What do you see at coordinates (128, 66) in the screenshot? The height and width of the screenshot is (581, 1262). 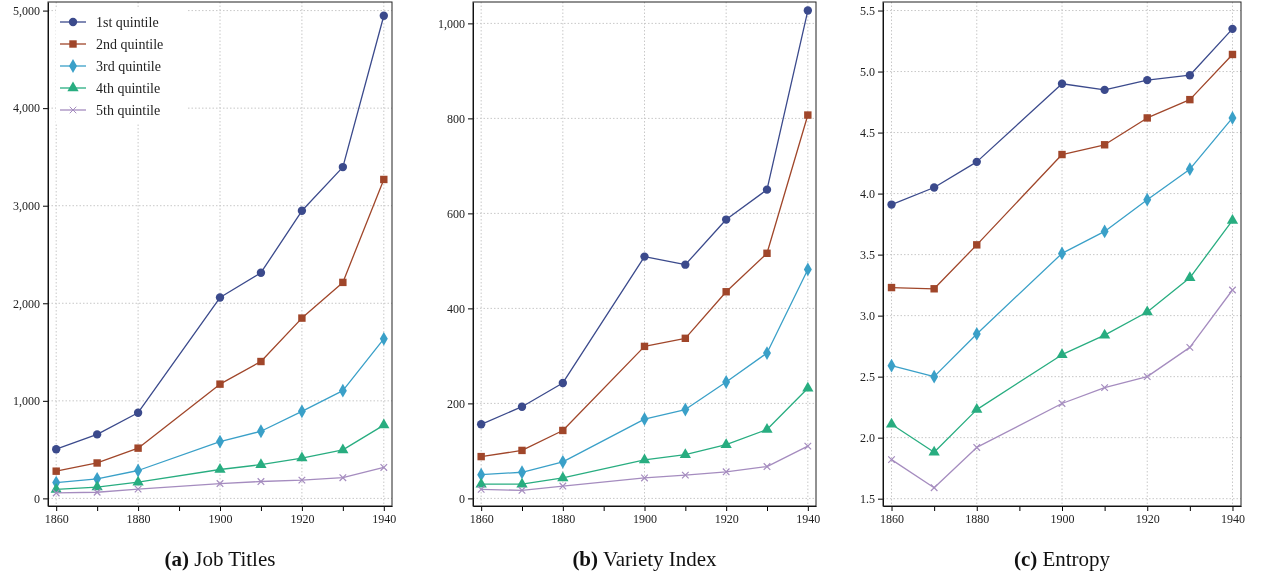 I see `legend-label: 3rd quintile` at bounding box center [128, 66].